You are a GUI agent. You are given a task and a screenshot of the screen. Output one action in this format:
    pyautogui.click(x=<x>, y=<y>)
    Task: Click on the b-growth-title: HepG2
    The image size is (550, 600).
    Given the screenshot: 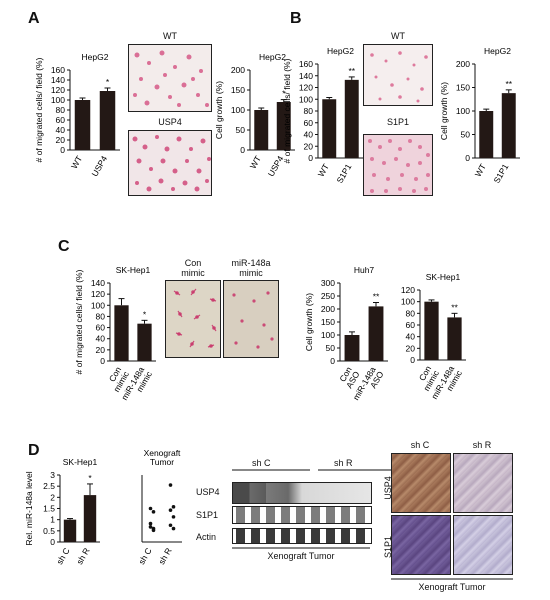 What is the action you would take?
    pyautogui.click(x=497, y=51)
    